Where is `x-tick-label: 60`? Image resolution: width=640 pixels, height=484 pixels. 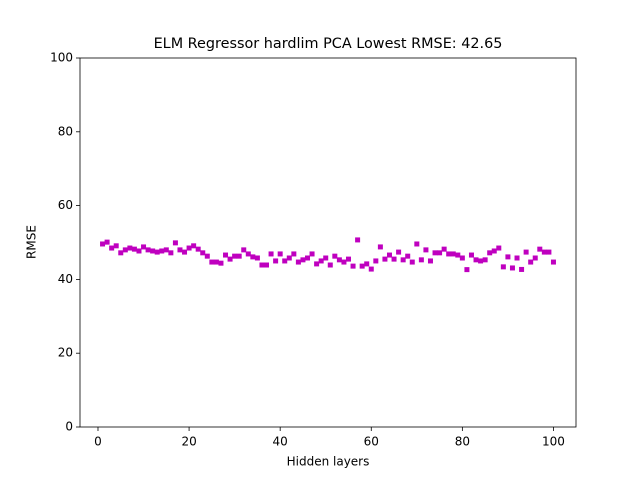 x-tick-label: 60 is located at coordinates (371, 442).